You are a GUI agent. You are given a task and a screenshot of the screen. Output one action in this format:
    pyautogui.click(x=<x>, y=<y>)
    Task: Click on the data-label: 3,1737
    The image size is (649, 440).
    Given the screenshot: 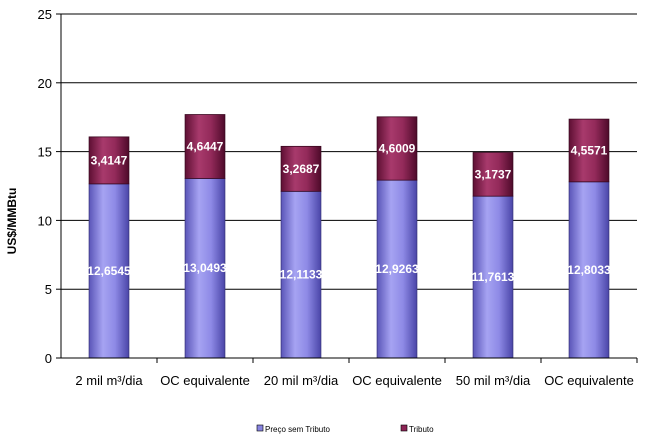 What is the action you would take?
    pyautogui.click(x=493, y=174)
    